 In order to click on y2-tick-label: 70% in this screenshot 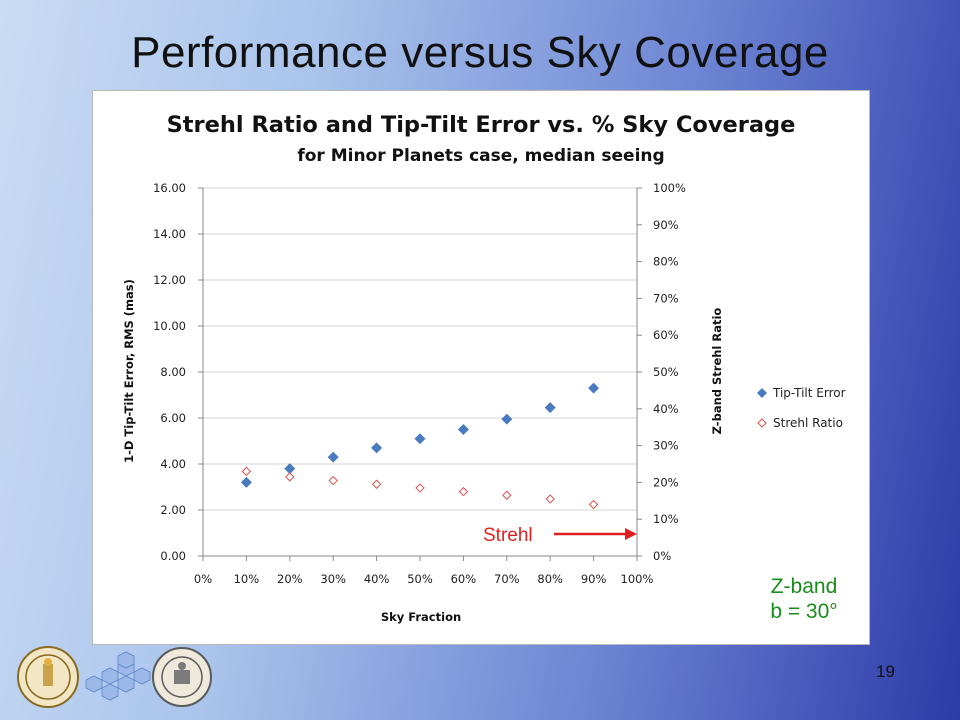, I will do `click(666, 298)`.